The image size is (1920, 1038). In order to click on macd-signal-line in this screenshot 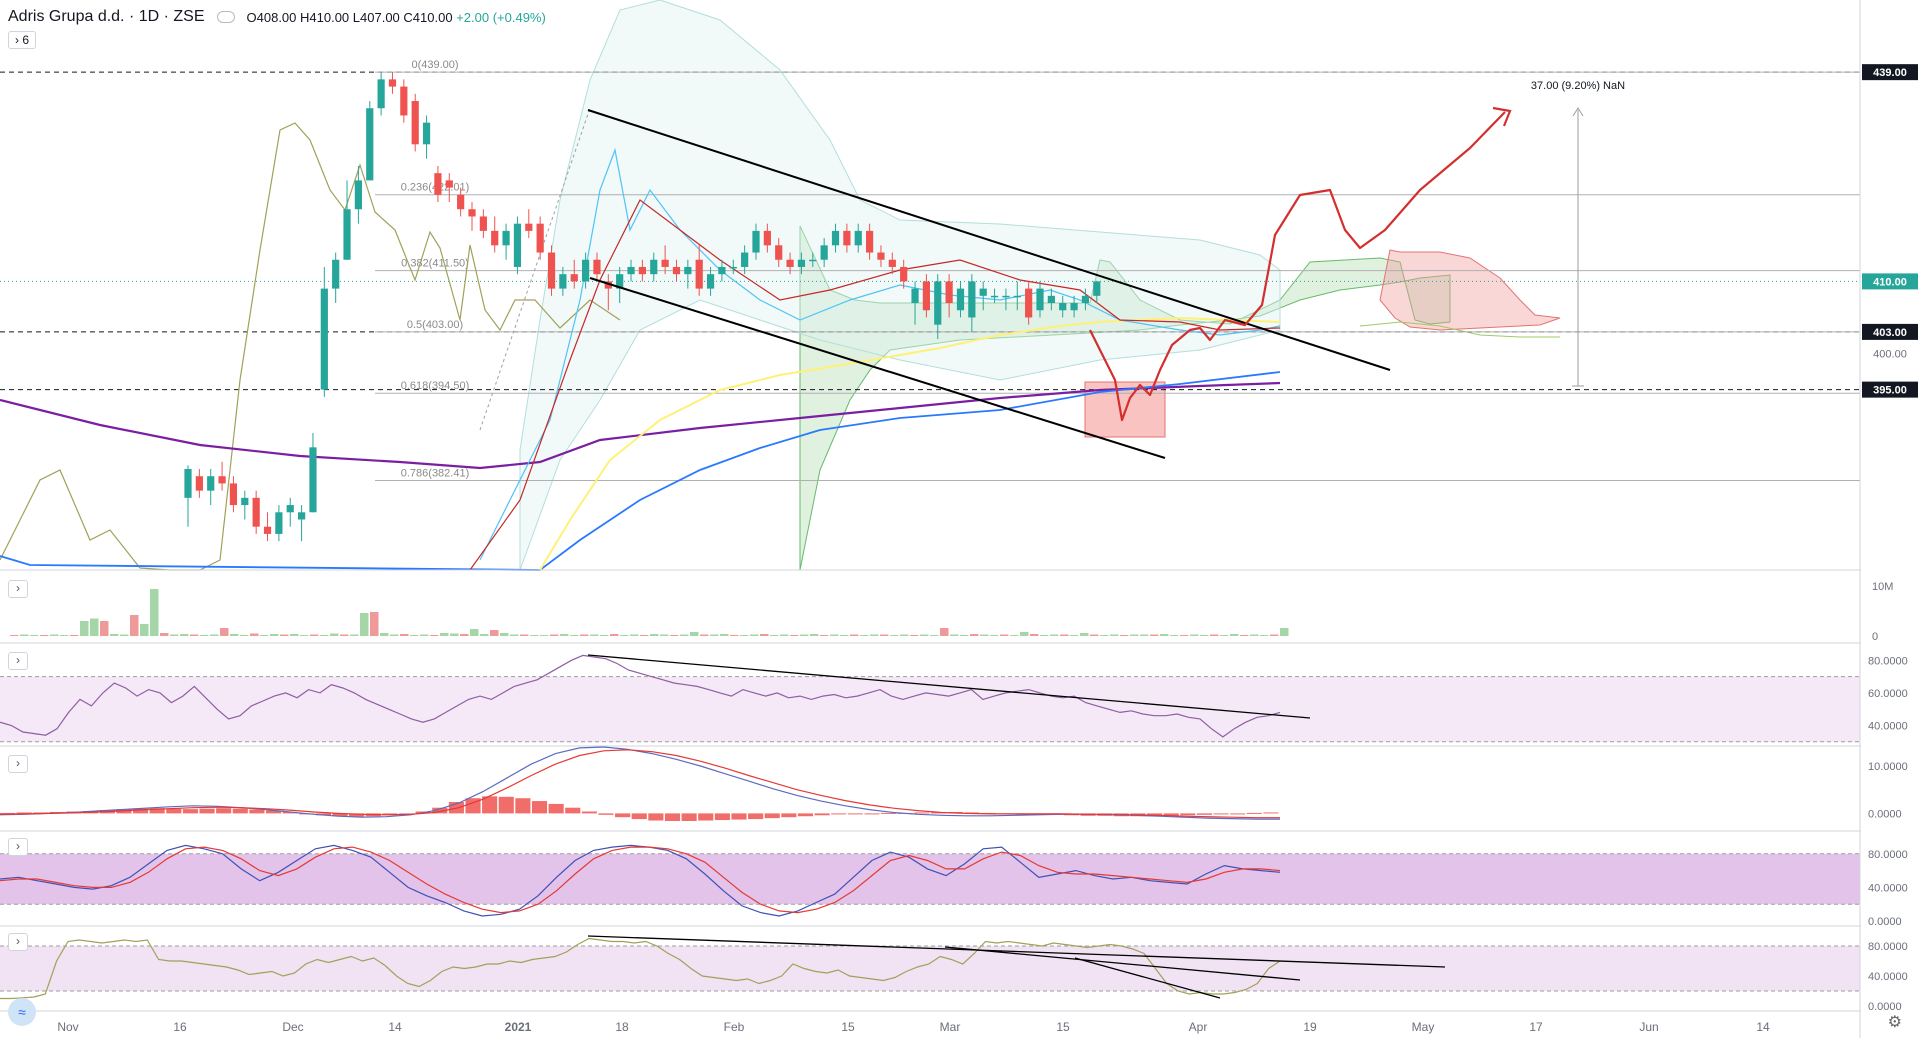, I will do `click(640, 784)`.